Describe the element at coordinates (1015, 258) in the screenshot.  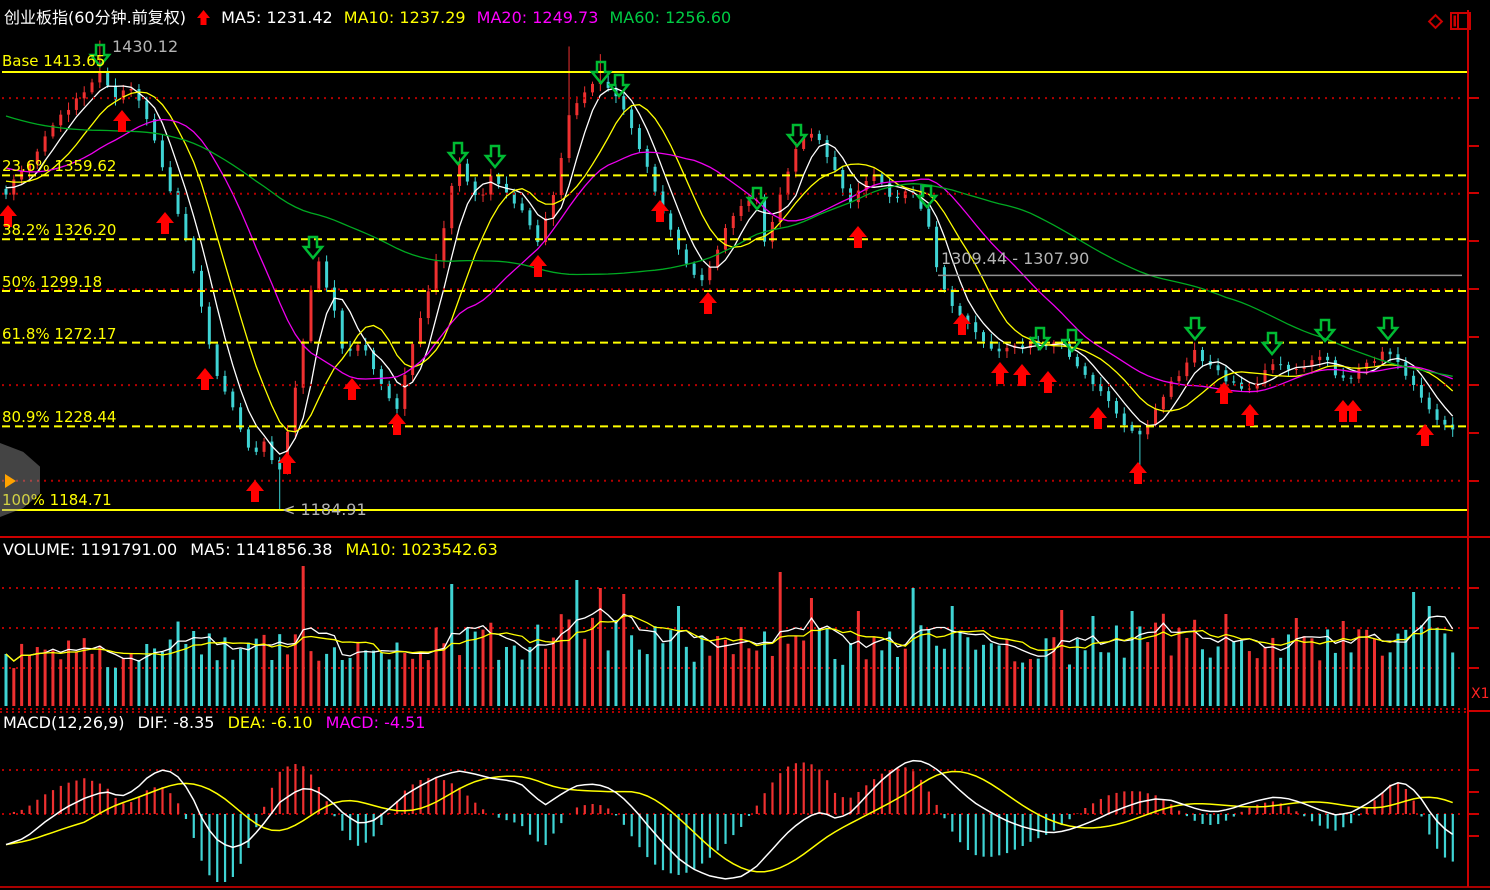
I see `gap-price-label: 1309.44 - 1307.90` at that location.